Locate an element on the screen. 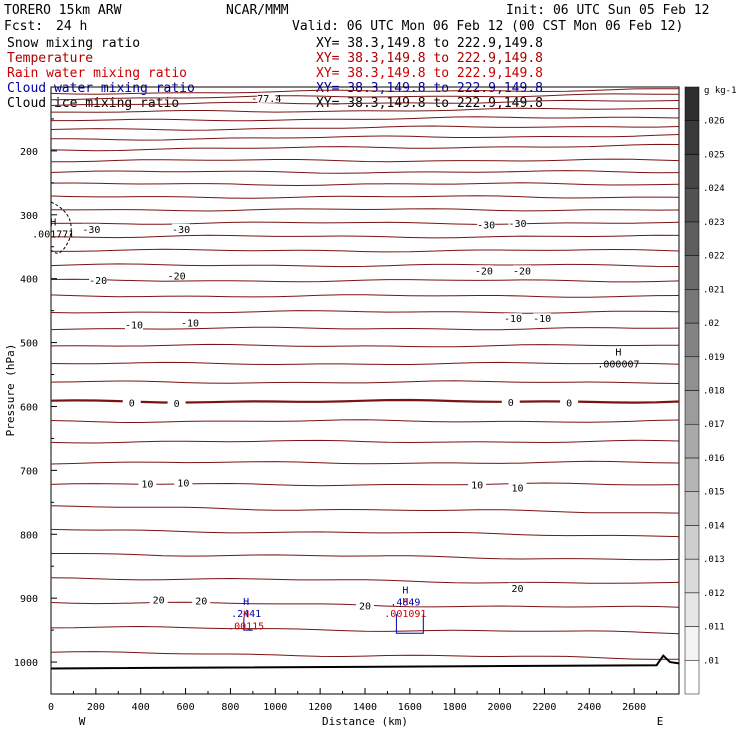 The width and height of the screenshot is (740, 740). x-axis-label: Distance (km) is located at coordinates (365, 721).